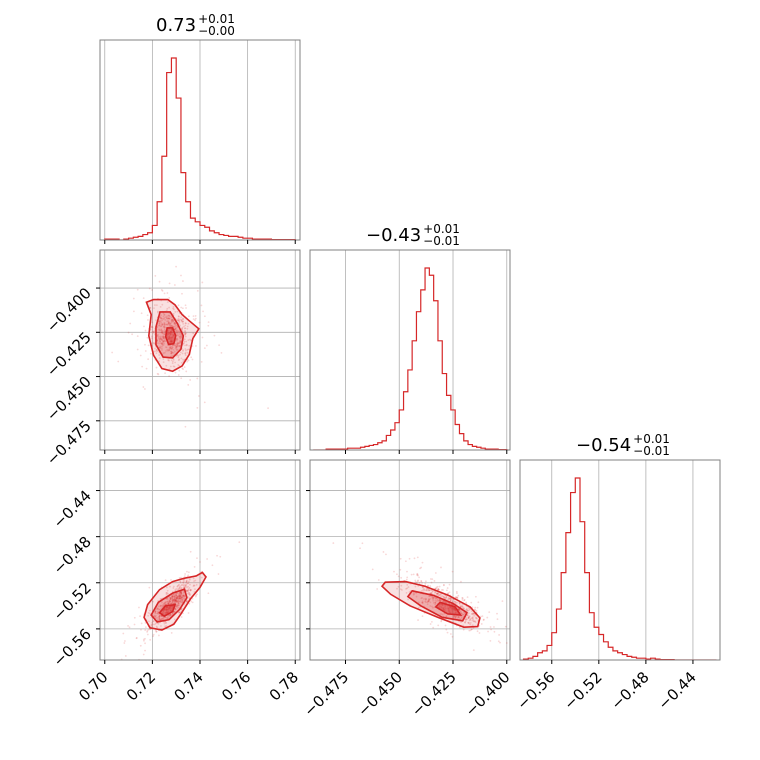  What do you see at coordinates (69, 354) in the screenshot?
I see `y-tick-label: −0.425` at bounding box center [69, 354].